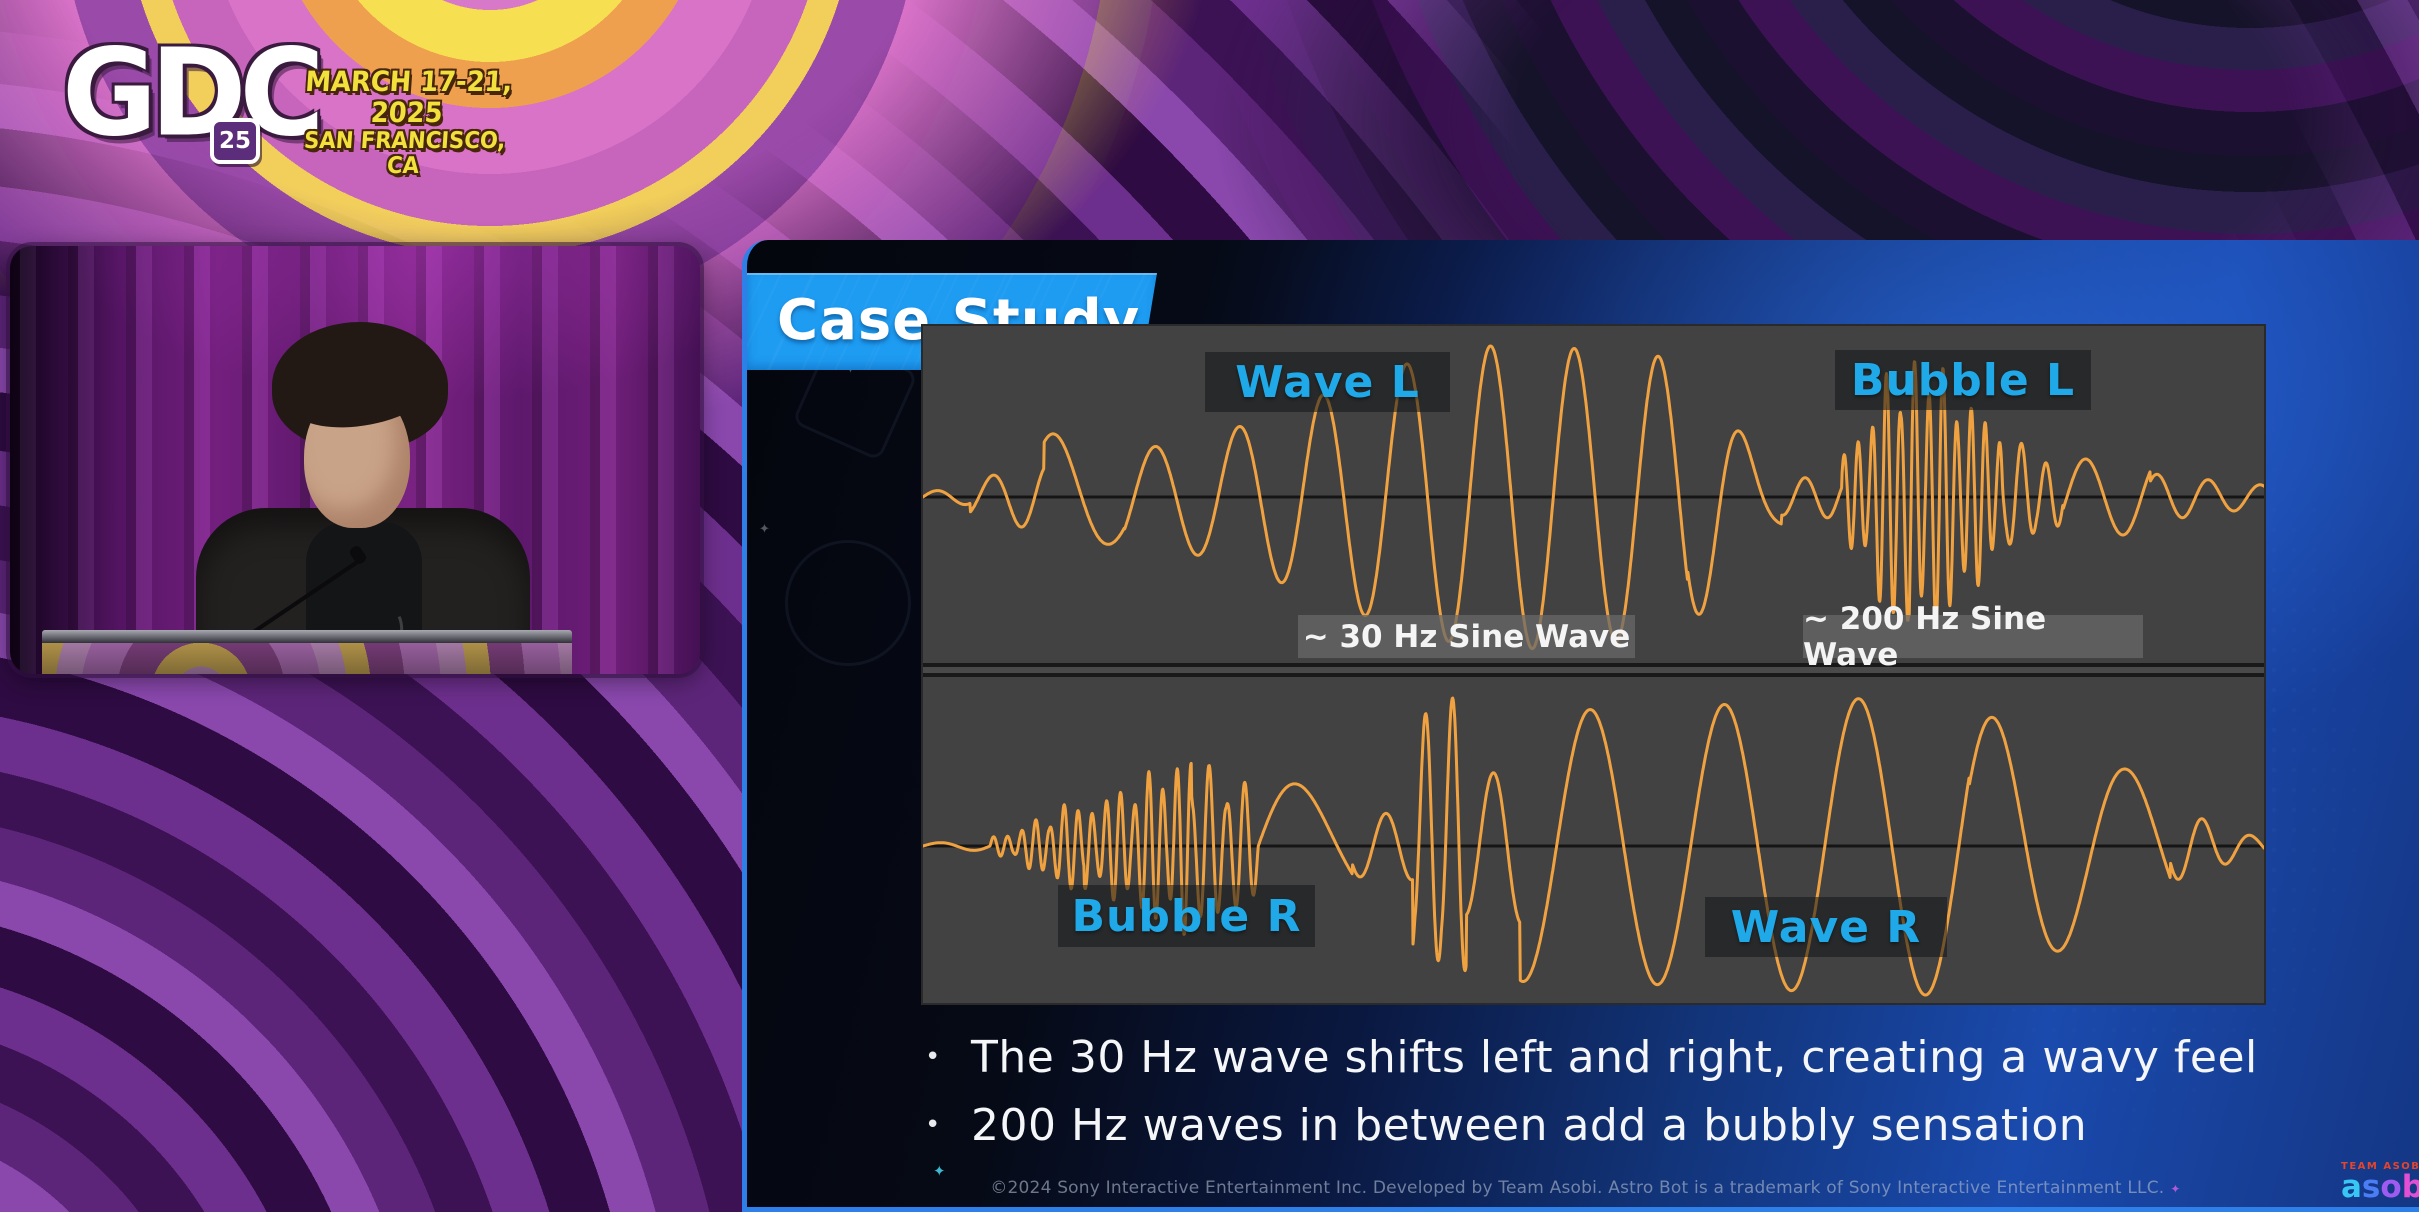 This screenshot has height=1212, width=2419. What do you see at coordinates (1593, 670) in the screenshot?
I see `channel-divider` at bounding box center [1593, 670].